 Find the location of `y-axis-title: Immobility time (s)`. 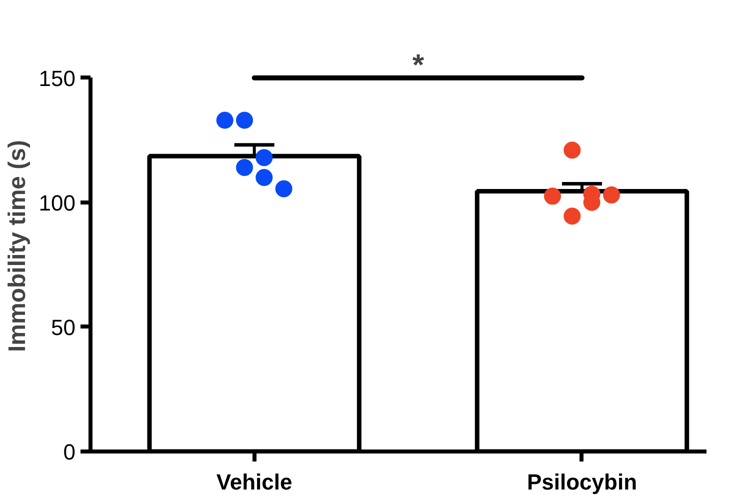

y-axis-title: Immobility time (s) is located at coordinates (17, 246).